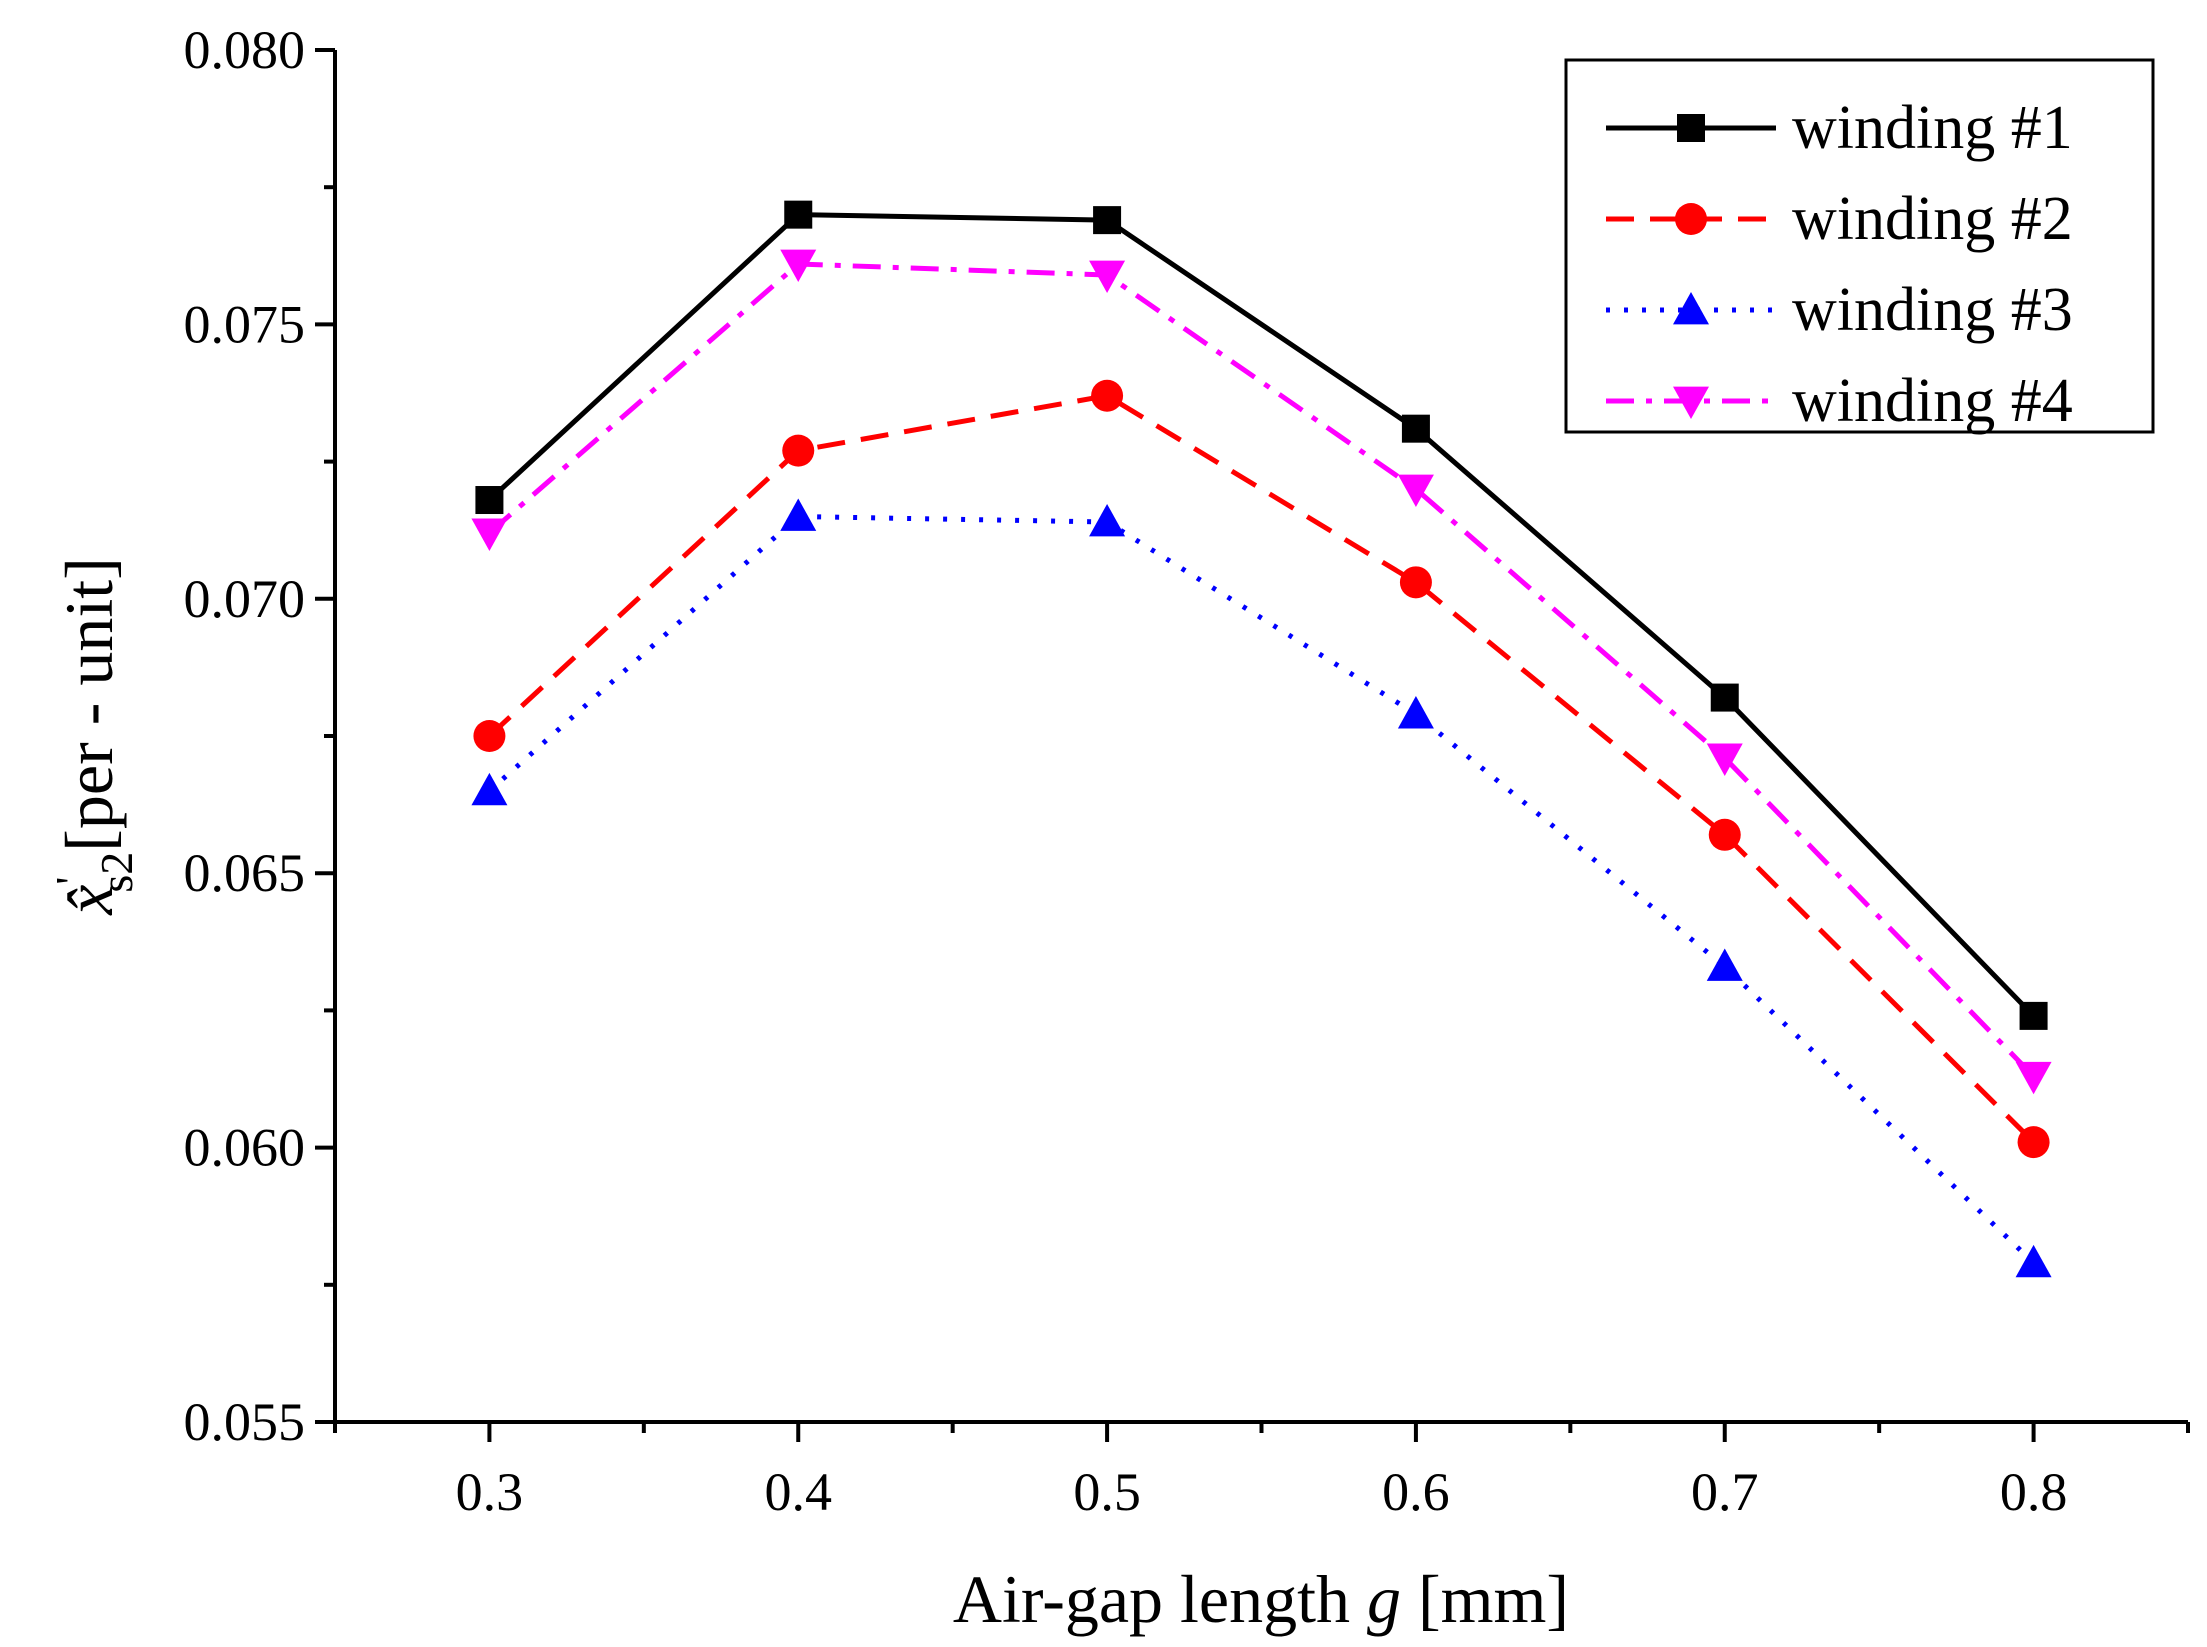 The width and height of the screenshot is (2207, 1647). I want to click on y-tick-label: 0.065, so click(245, 873).